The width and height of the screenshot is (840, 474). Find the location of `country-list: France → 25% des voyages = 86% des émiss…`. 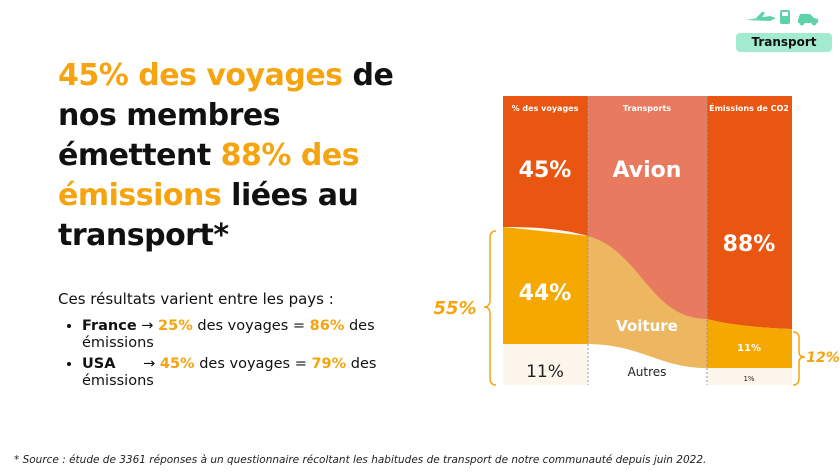

country-list: France → 25% des voyages = 86% des émiss… is located at coordinates (240, 356).